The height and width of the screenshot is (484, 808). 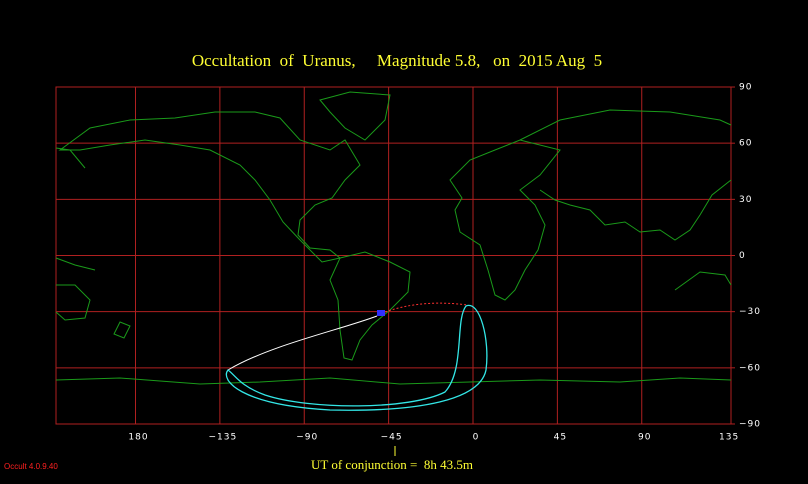 I want to click on lat-tick-label: −30, so click(x=750, y=312).